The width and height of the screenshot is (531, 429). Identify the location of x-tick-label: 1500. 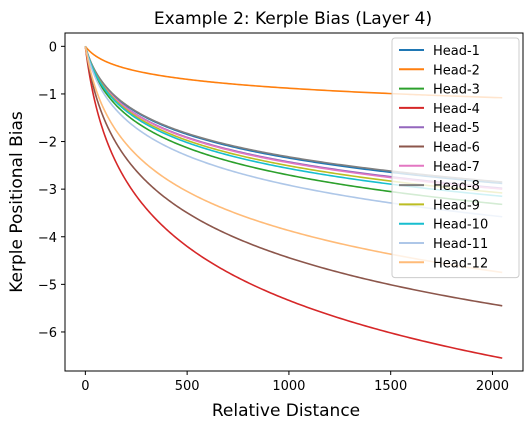
(390, 386).